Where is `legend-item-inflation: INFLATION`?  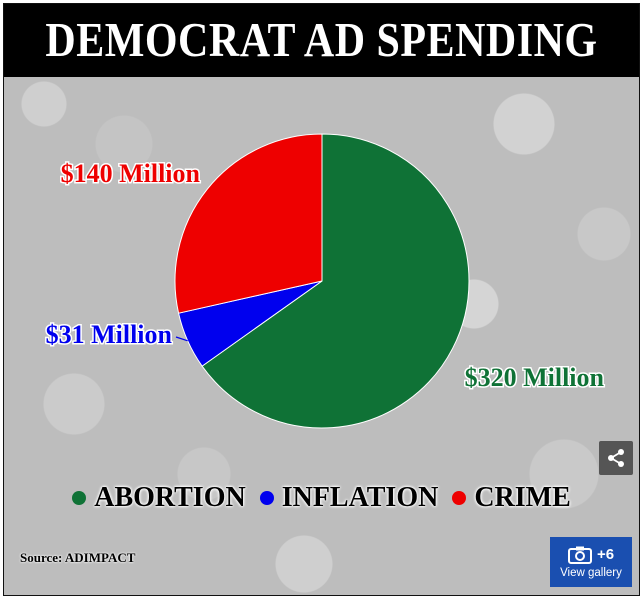 legend-item-inflation: INFLATION is located at coordinates (349, 498).